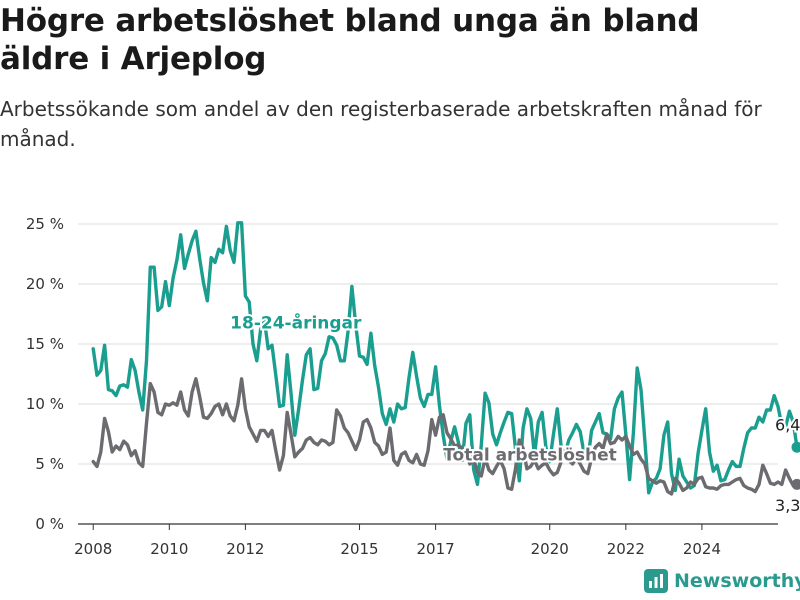  What do you see at coordinates (359, 549) in the screenshot?
I see `x-tick-label: 2015` at bounding box center [359, 549].